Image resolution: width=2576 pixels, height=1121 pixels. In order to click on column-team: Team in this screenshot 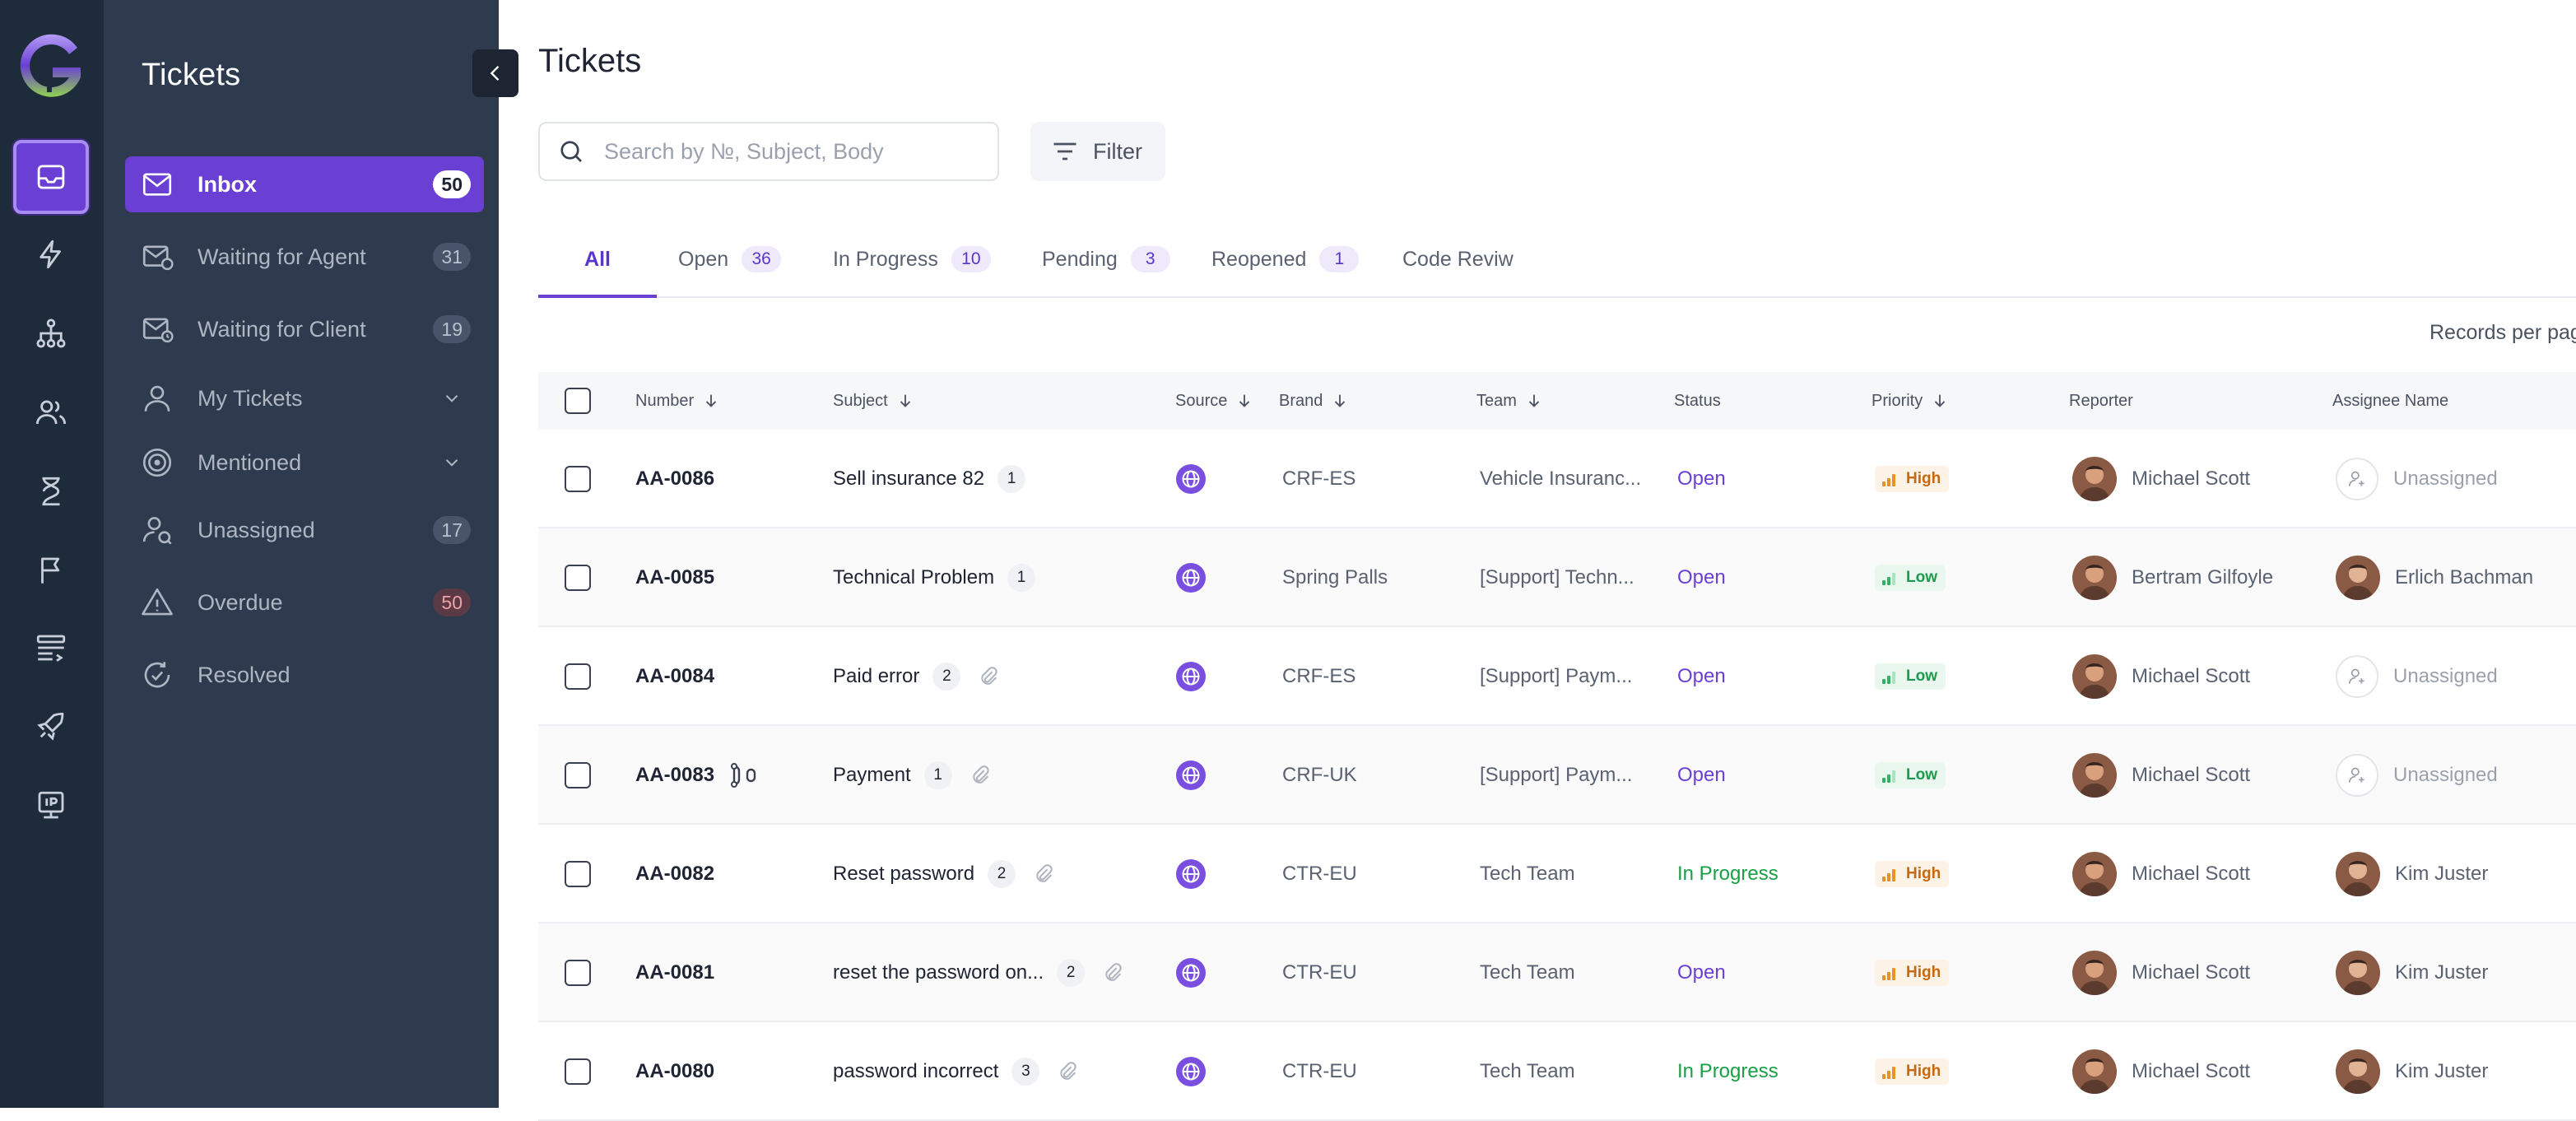, I will do `click(1509, 401)`.